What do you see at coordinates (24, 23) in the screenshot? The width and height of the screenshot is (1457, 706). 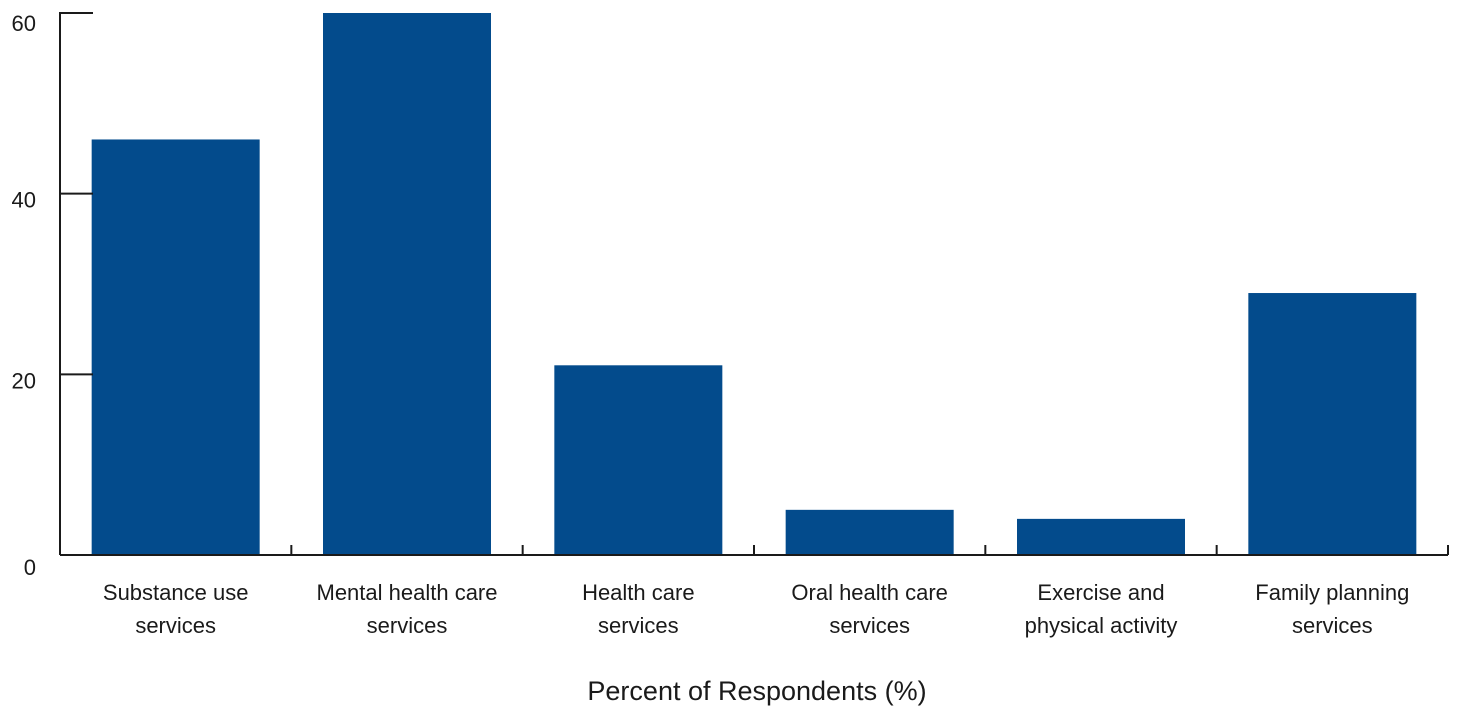 I see `y-tick-label-3: 60` at bounding box center [24, 23].